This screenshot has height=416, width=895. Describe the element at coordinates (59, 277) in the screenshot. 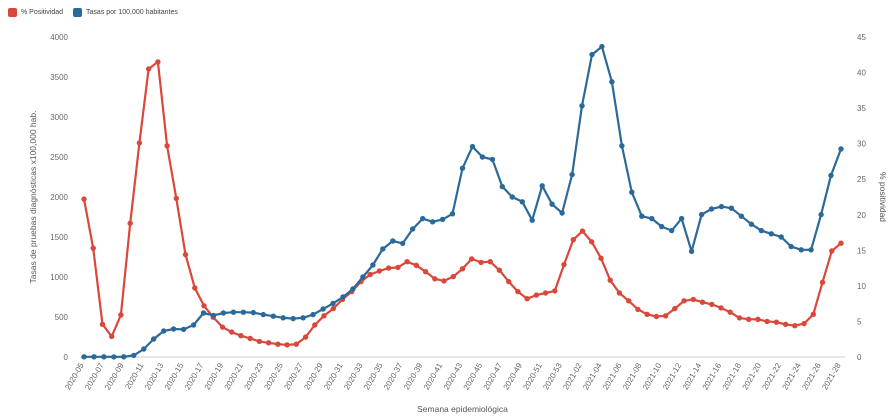

I see `y-tick-label: 1000` at that location.